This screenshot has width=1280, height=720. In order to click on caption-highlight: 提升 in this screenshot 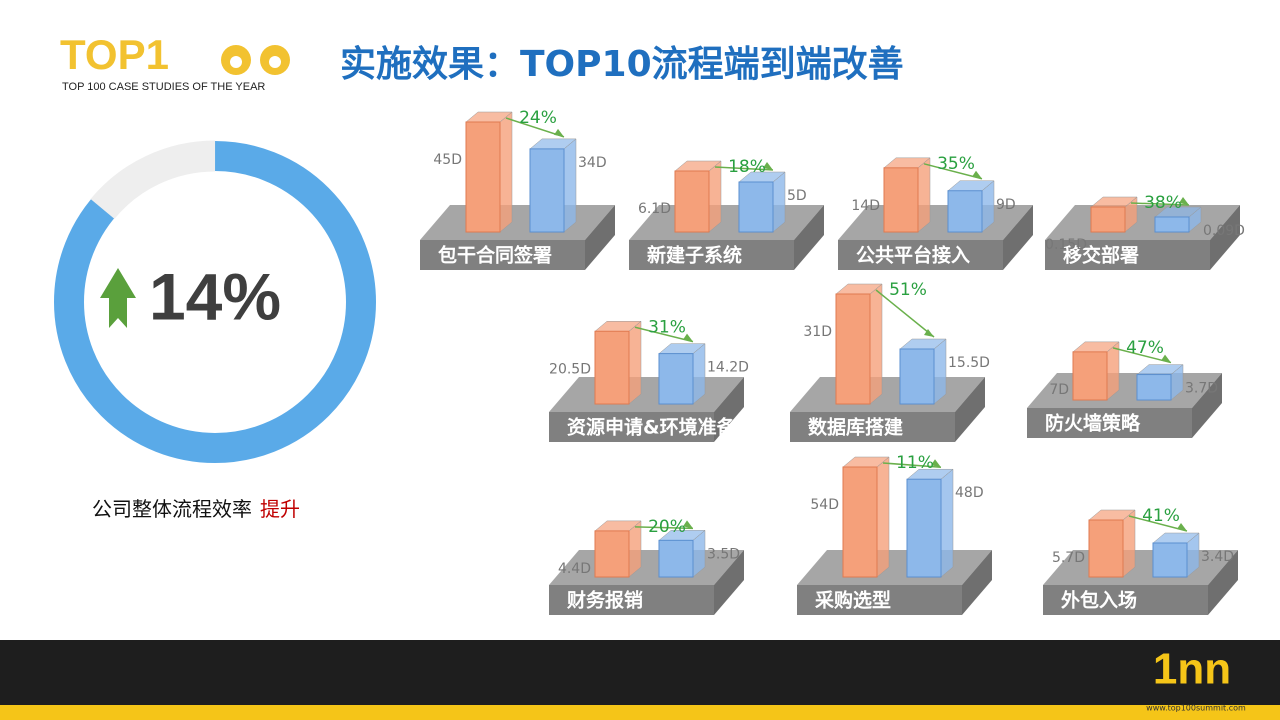, I will do `click(280, 509)`.